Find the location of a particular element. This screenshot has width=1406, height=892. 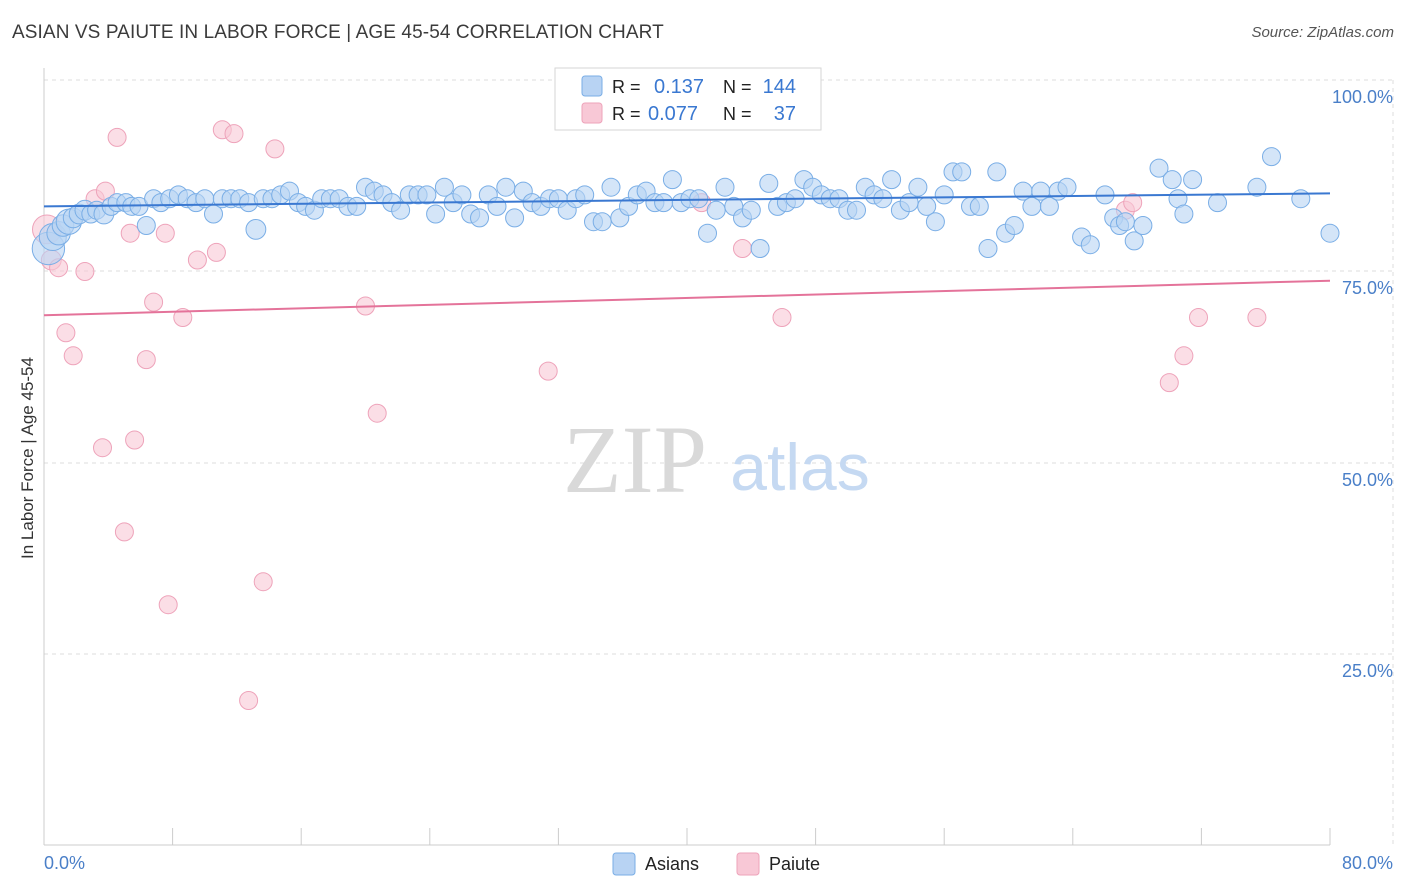

paiute-trend-line is located at coordinates (687, 298).